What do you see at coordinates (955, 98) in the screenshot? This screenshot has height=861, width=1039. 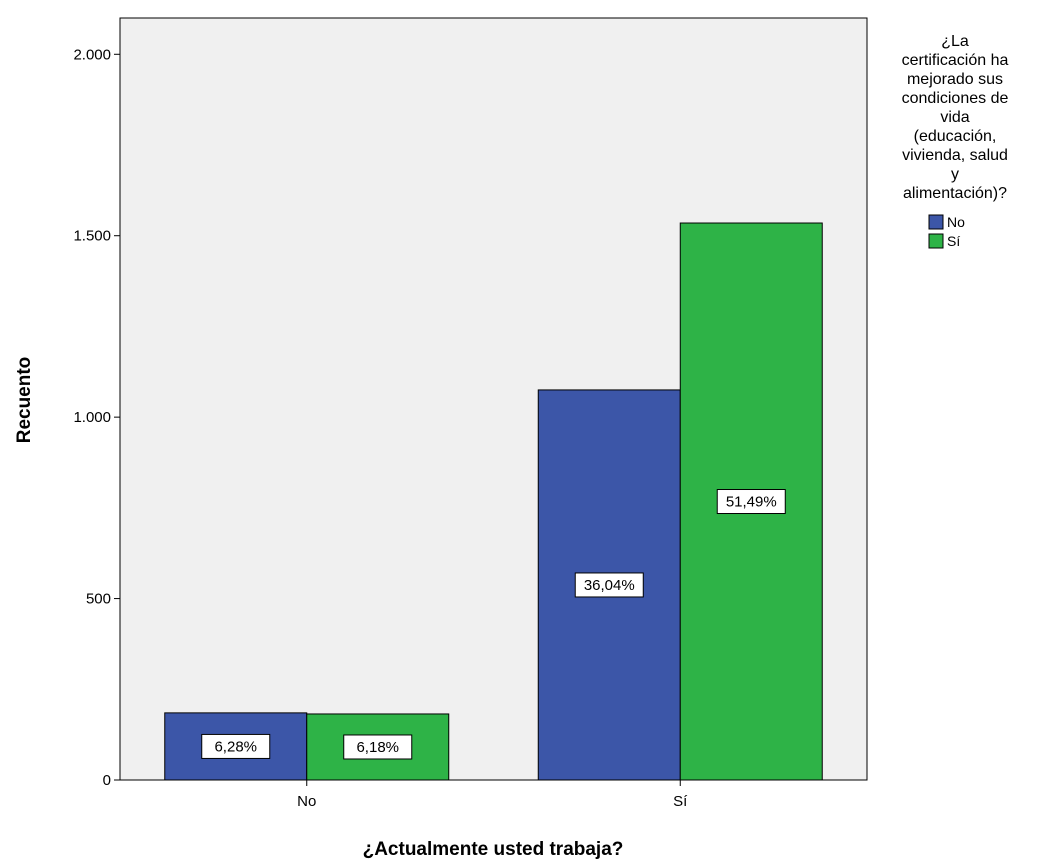 I see `legend-title-line: condiciones de` at bounding box center [955, 98].